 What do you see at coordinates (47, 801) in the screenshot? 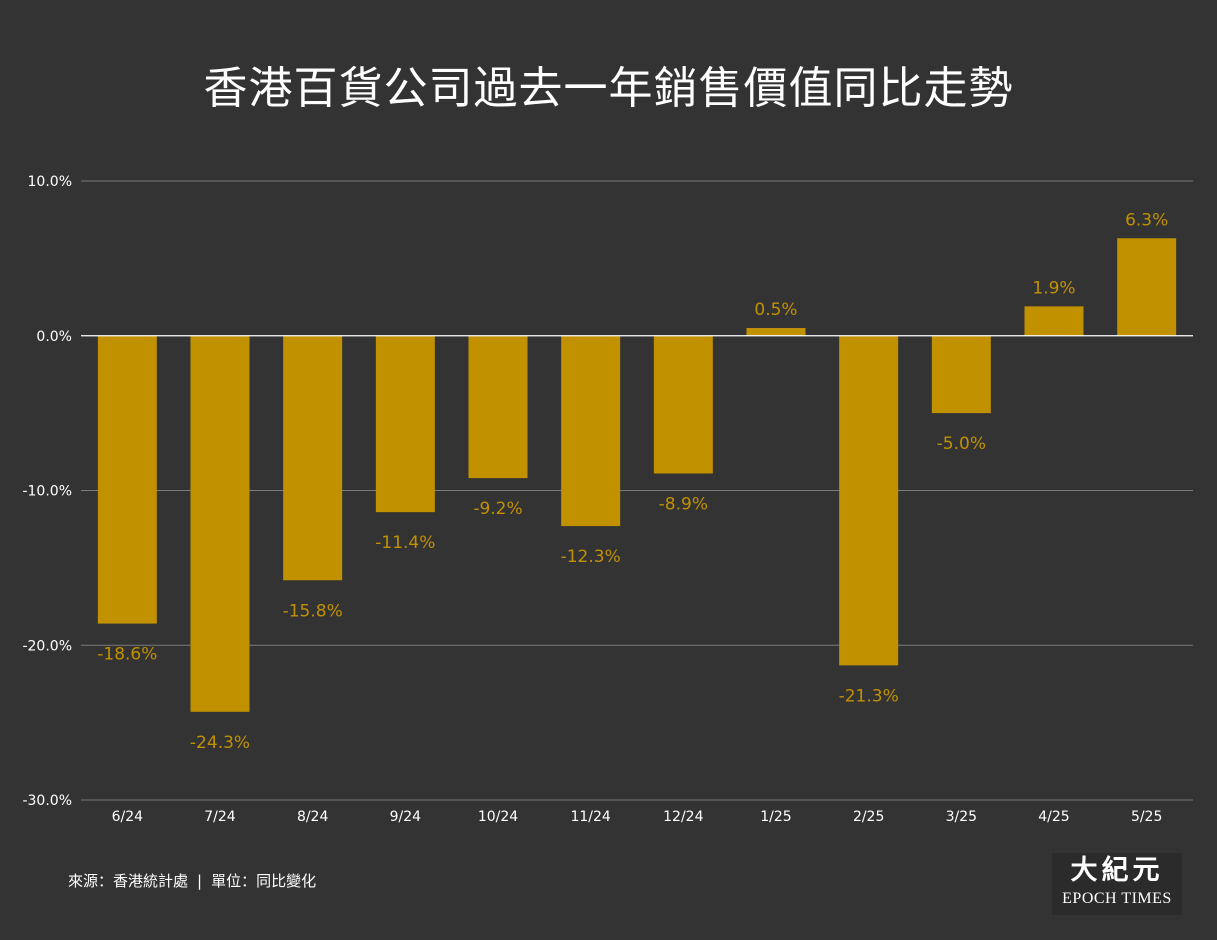
I see `y-tick-label: -30.0%` at bounding box center [47, 801].